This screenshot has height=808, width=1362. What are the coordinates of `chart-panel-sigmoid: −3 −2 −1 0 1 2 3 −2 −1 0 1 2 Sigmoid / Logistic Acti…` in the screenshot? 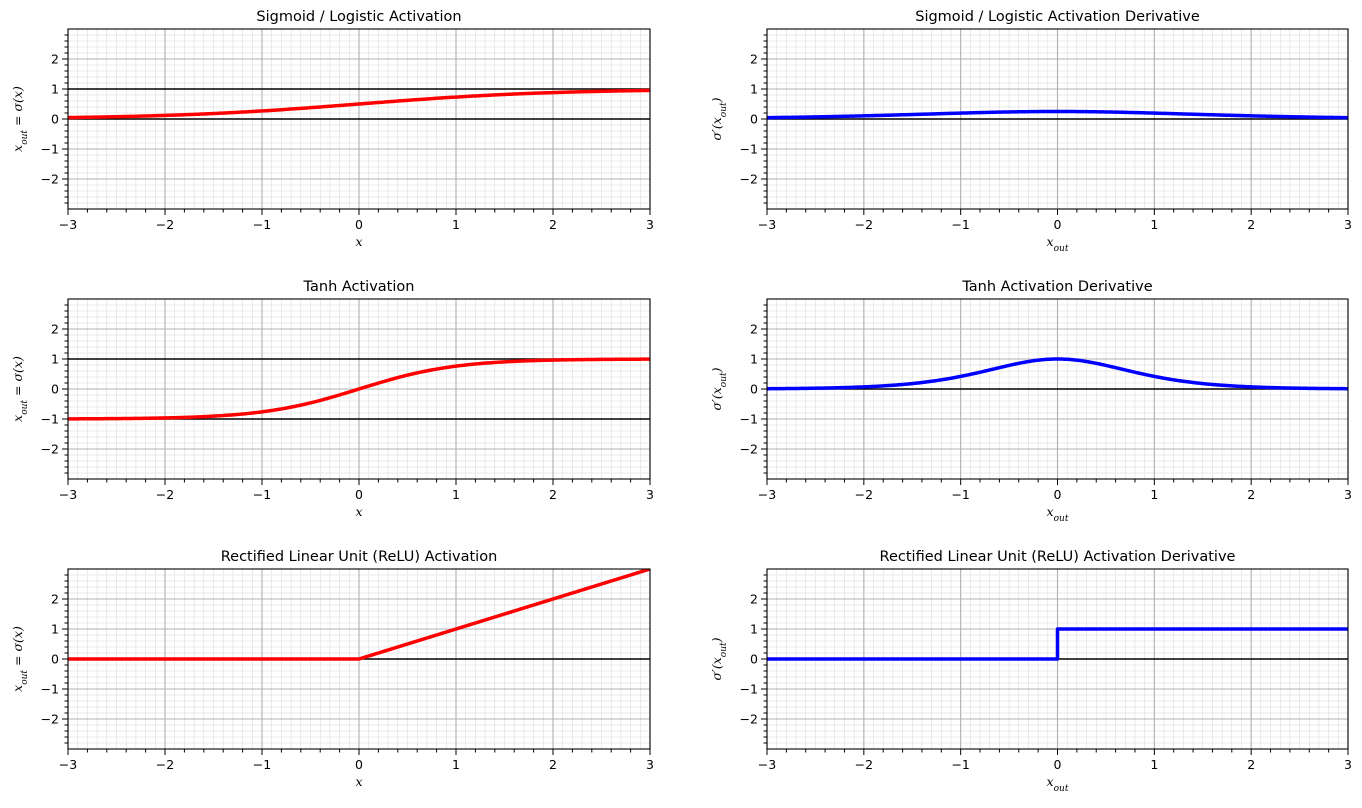 It's located at (332, 129).